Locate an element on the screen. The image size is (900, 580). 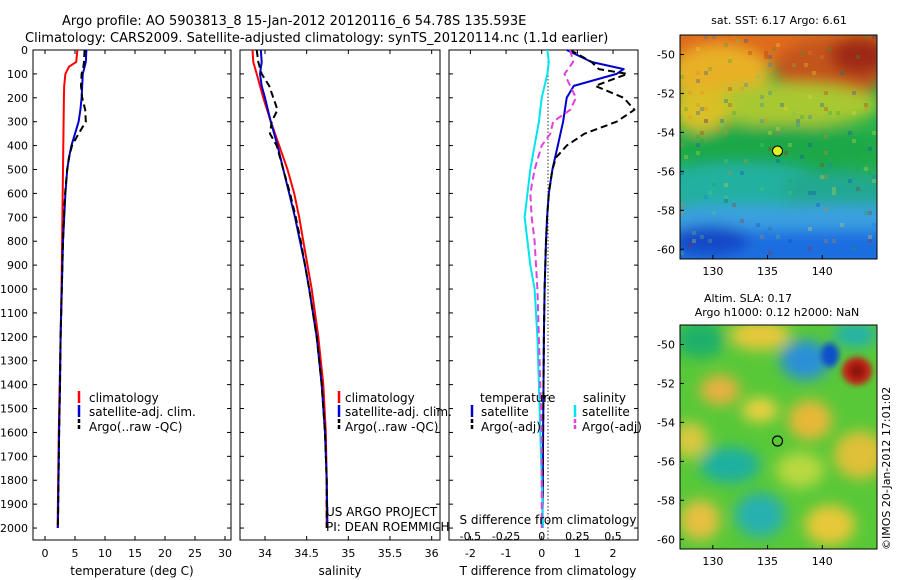
depth-tick-label: 1300 is located at coordinates (14, 361).